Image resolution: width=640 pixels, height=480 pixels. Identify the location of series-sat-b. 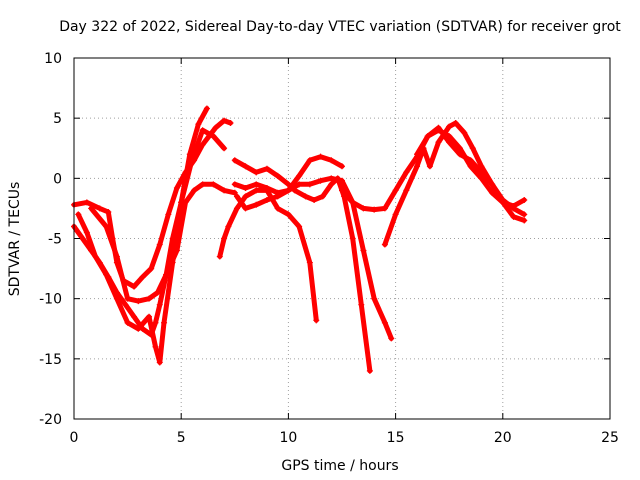
(149, 232).